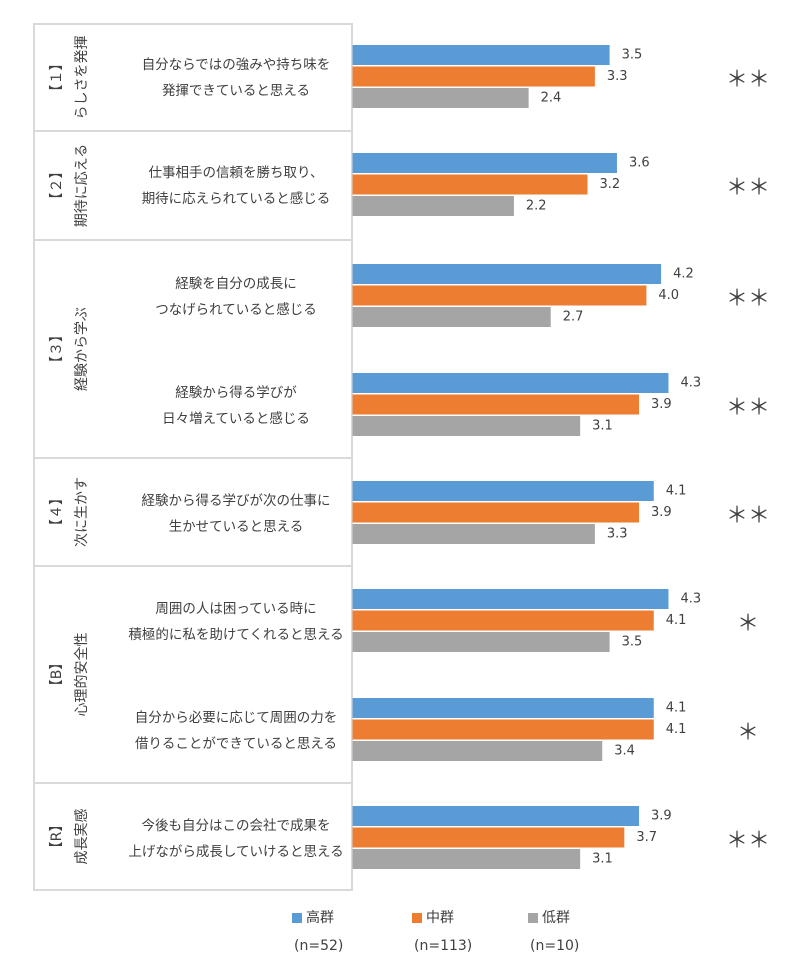  What do you see at coordinates (443, 946) in the screenshot?
I see `legend-n: (n=113)` at bounding box center [443, 946].